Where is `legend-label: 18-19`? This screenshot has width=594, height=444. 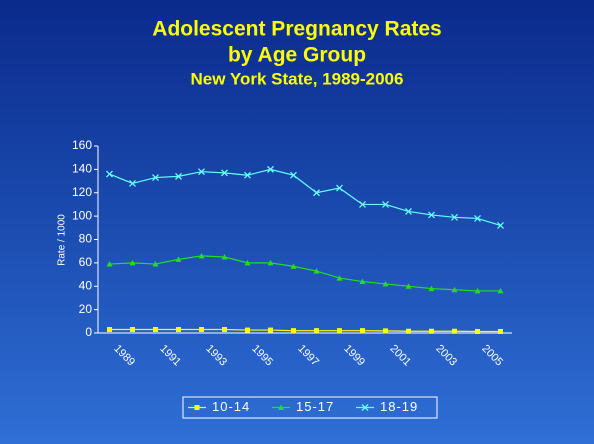
legend-label: 18-19 is located at coordinates (399, 406).